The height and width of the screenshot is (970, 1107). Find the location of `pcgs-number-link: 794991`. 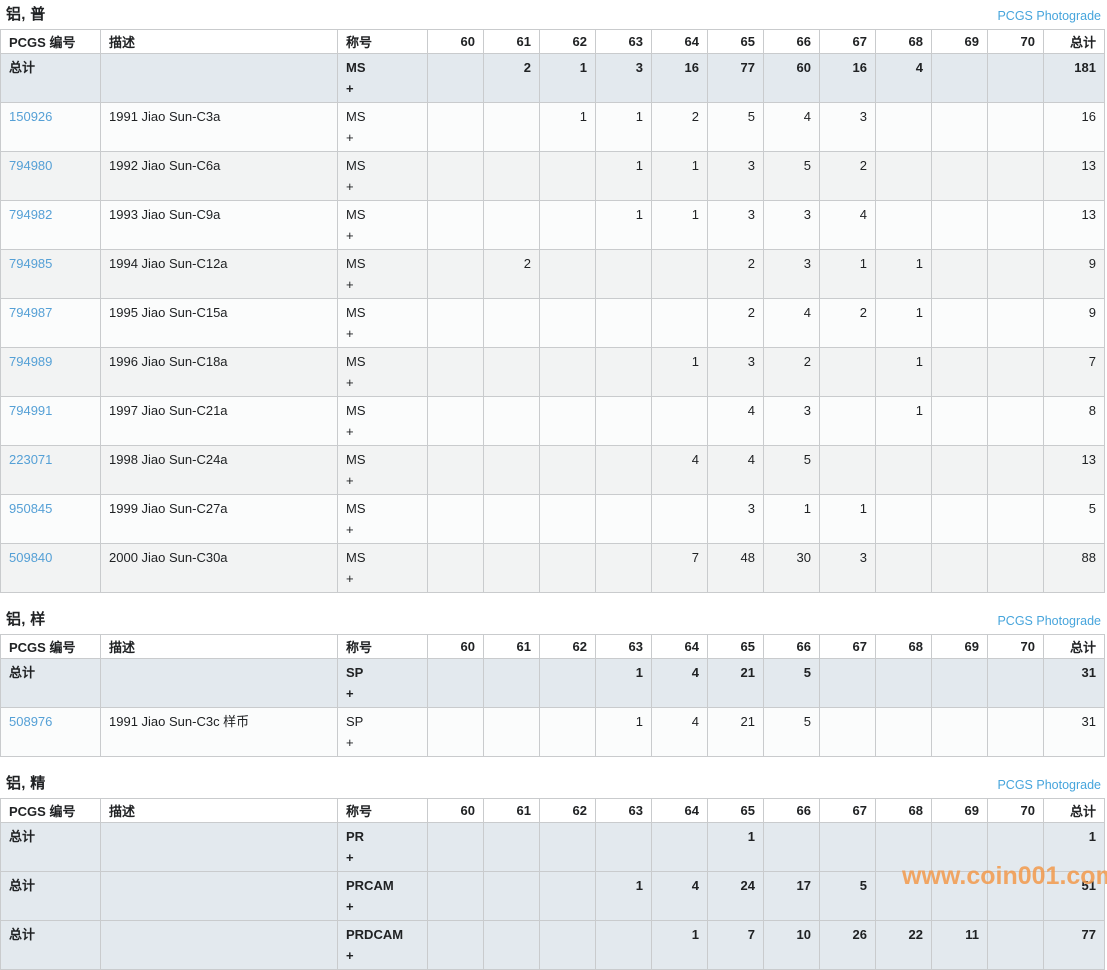

pcgs-number-link: 794991 is located at coordinates (31, 410).